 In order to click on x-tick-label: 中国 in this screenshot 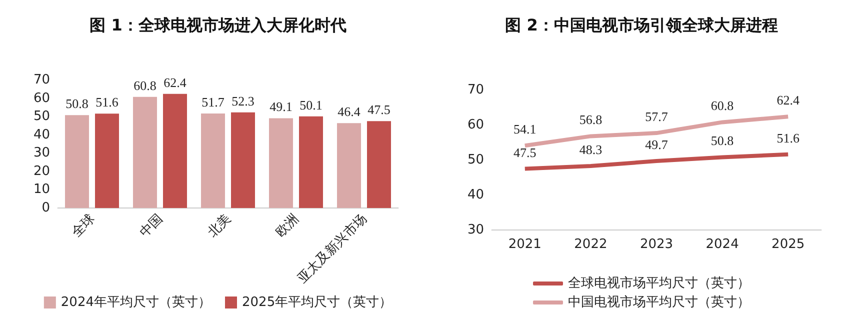, I will do `click(151, 225)`.